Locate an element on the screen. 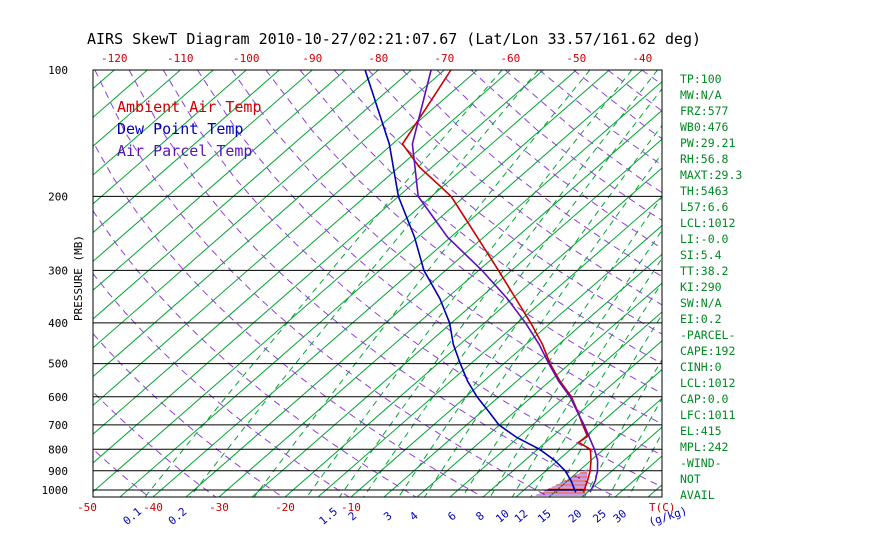 The height and width of the screenshot is (560, 870). stat-line: TT:38.2 is located at coordinates (704, 271).